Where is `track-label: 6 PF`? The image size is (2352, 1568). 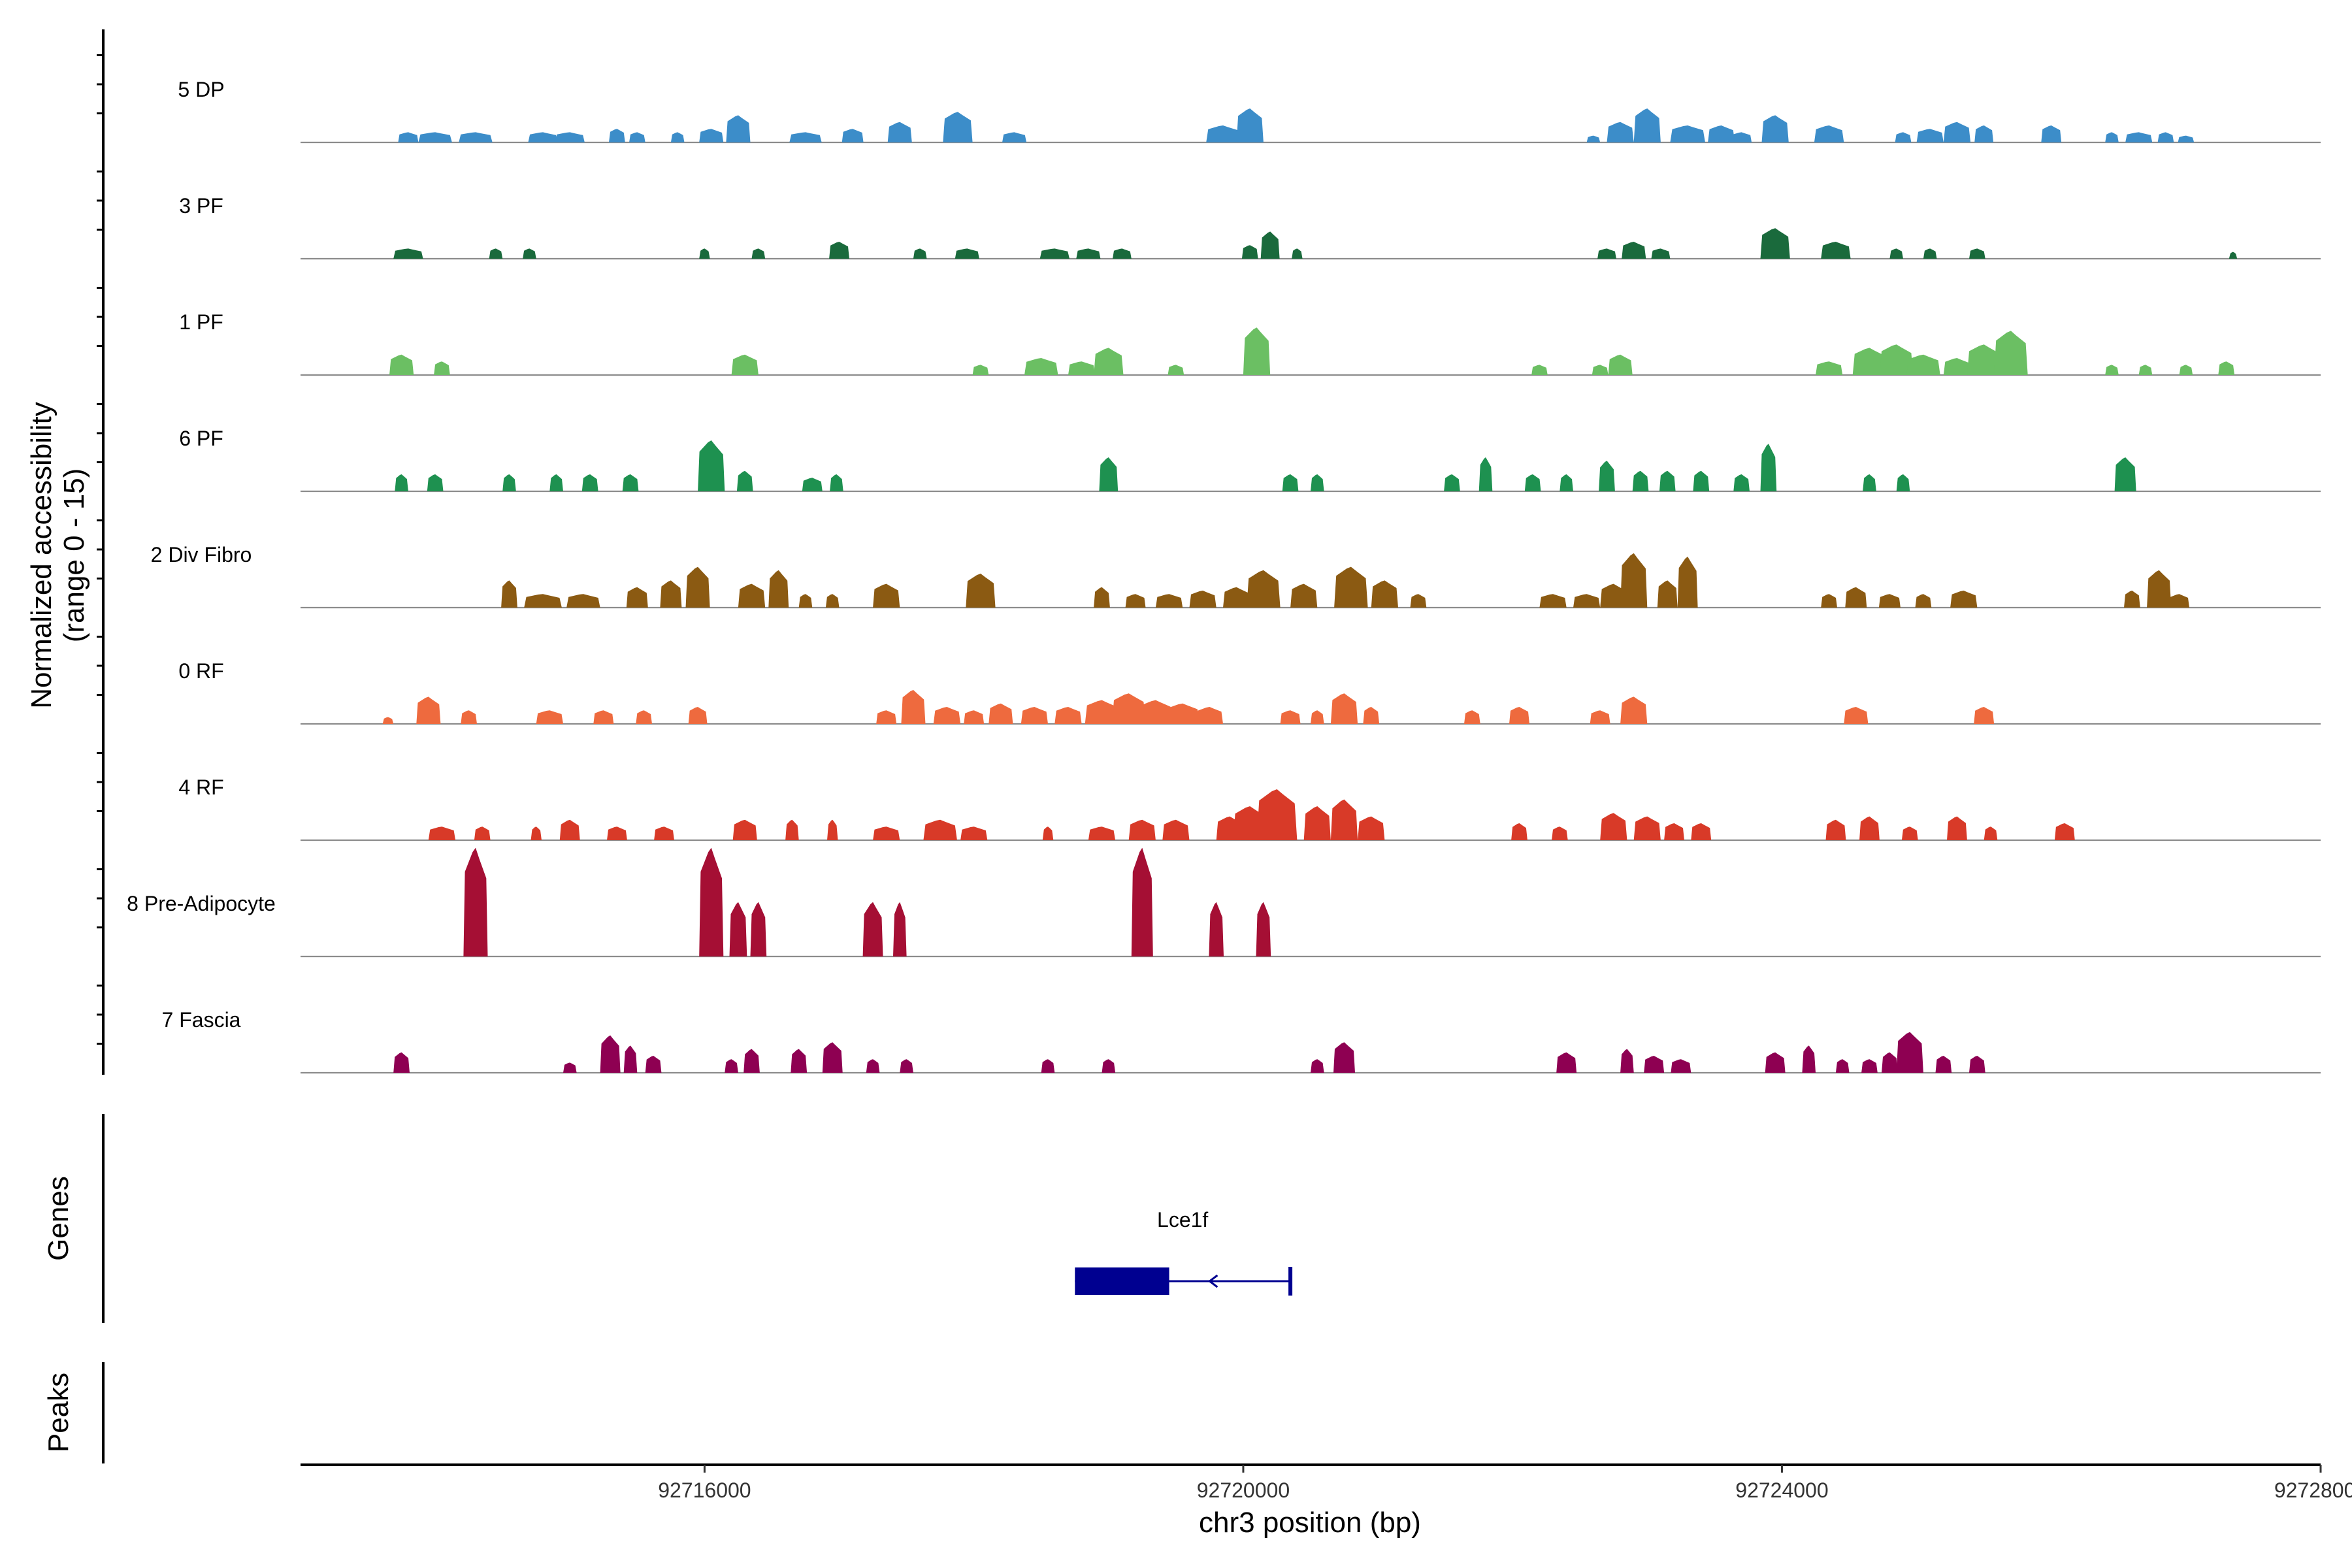
track-label: 6 PF is located at coordinates (201, 438).